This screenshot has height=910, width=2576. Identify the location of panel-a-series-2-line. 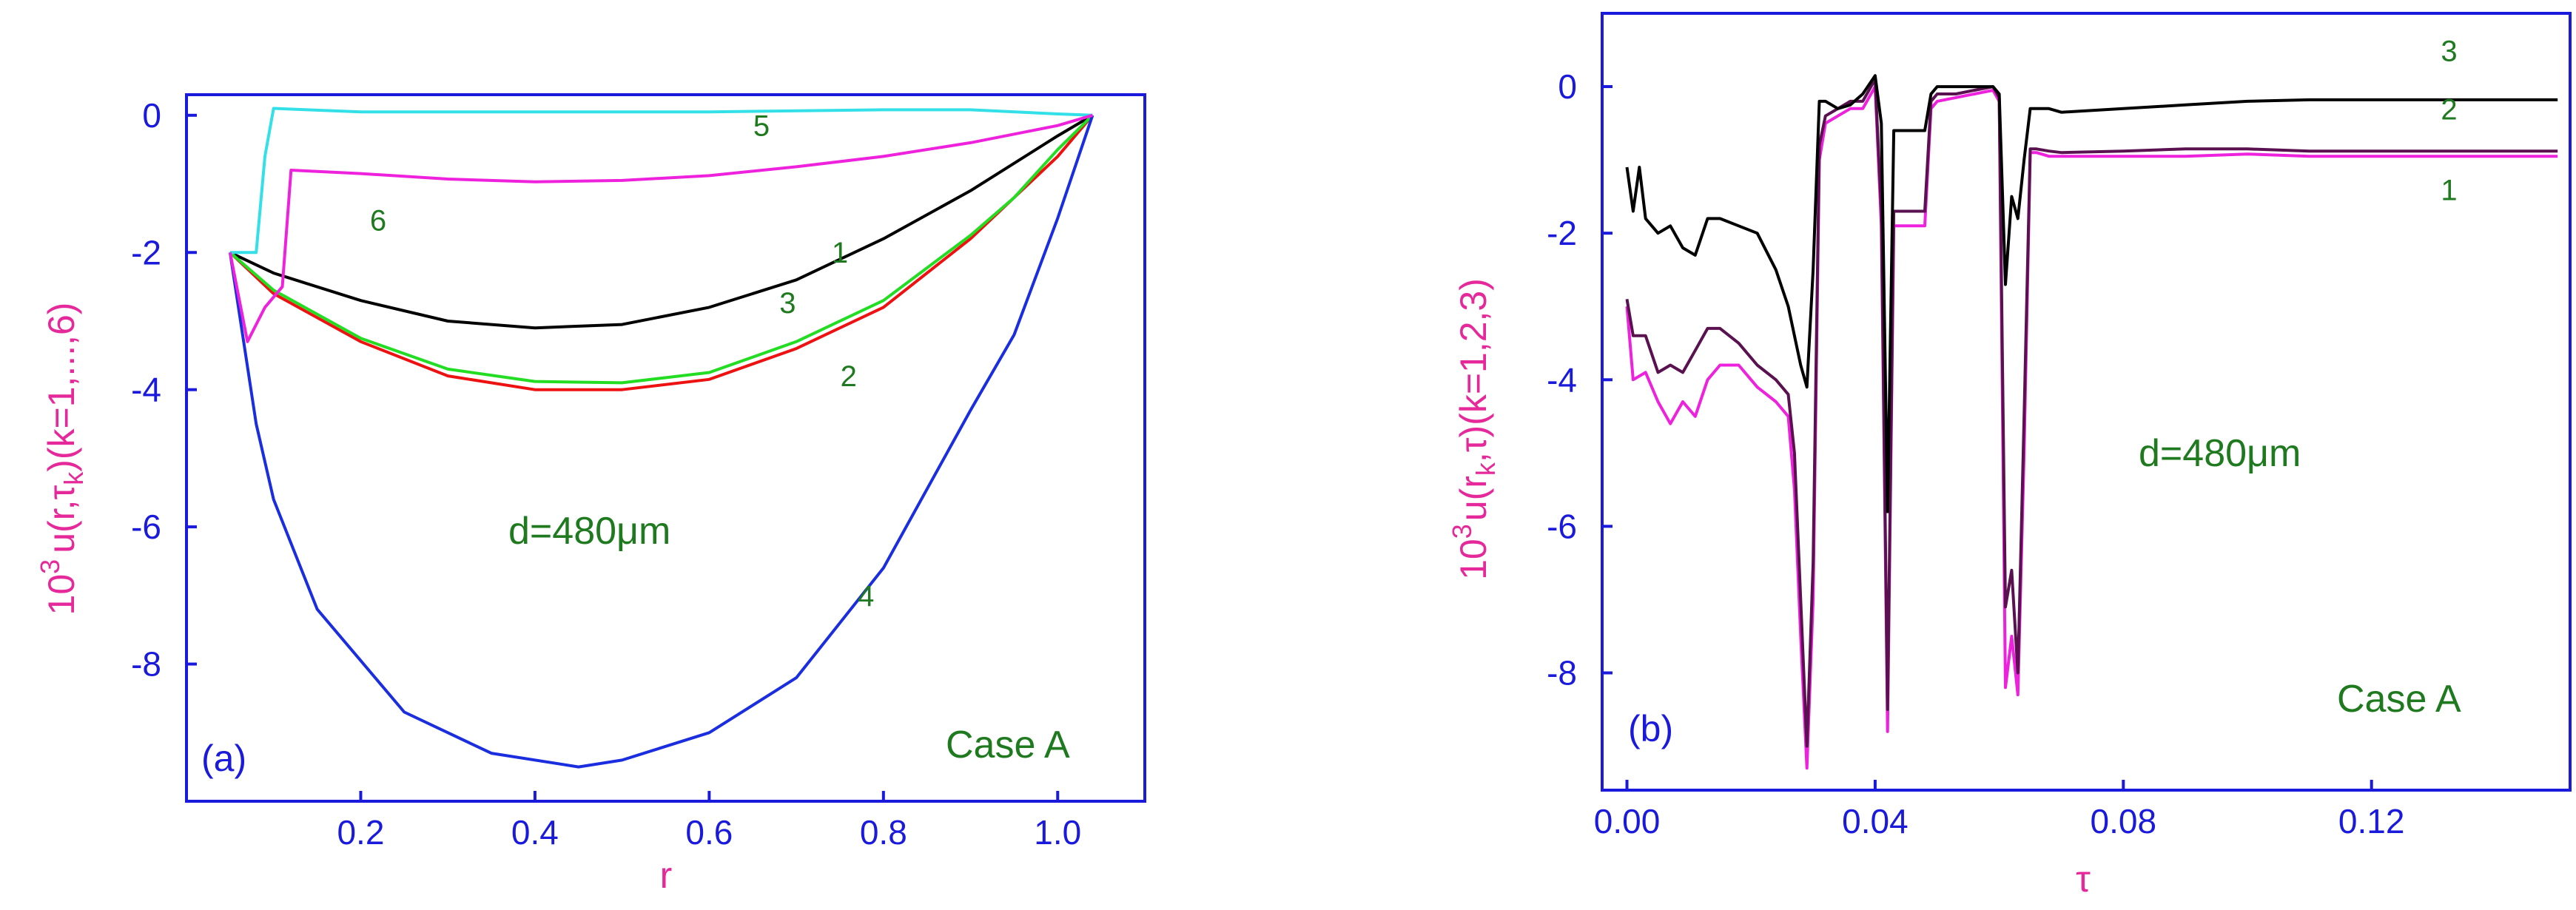
(661, 253).